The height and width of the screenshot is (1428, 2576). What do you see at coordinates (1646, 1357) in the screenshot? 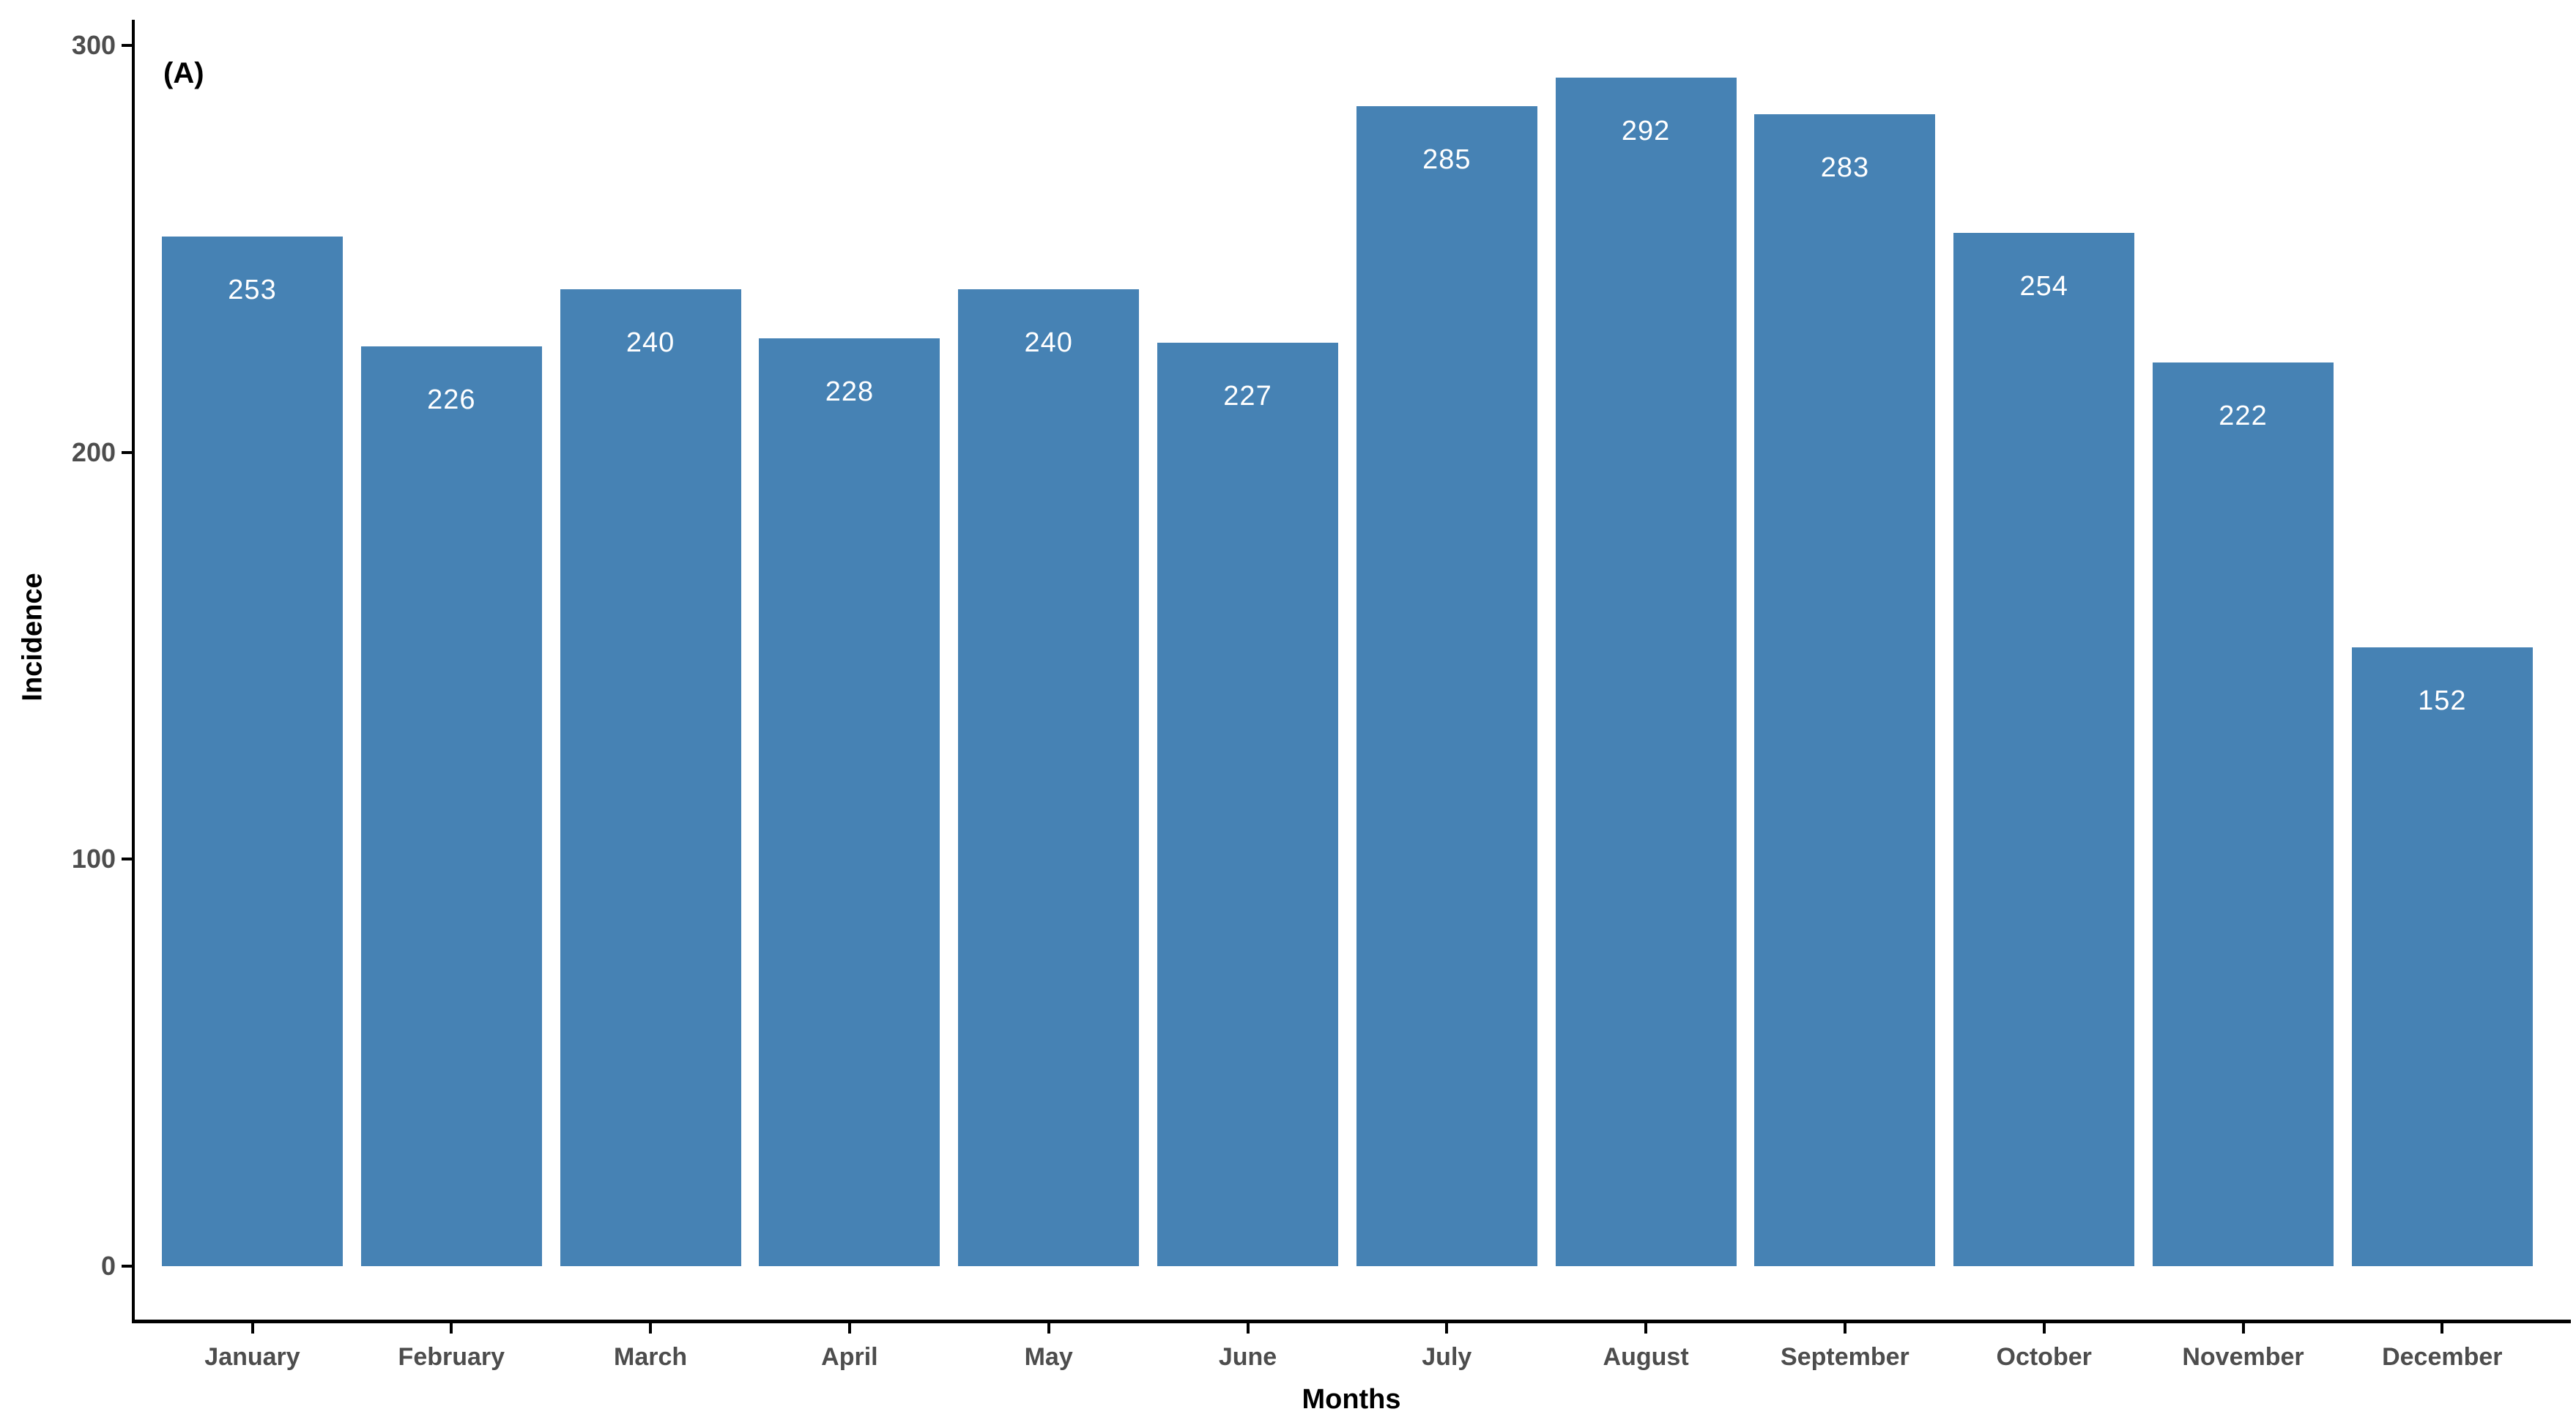
I see `x-tick-label-august: August` at bounding box center [1646, 1357].